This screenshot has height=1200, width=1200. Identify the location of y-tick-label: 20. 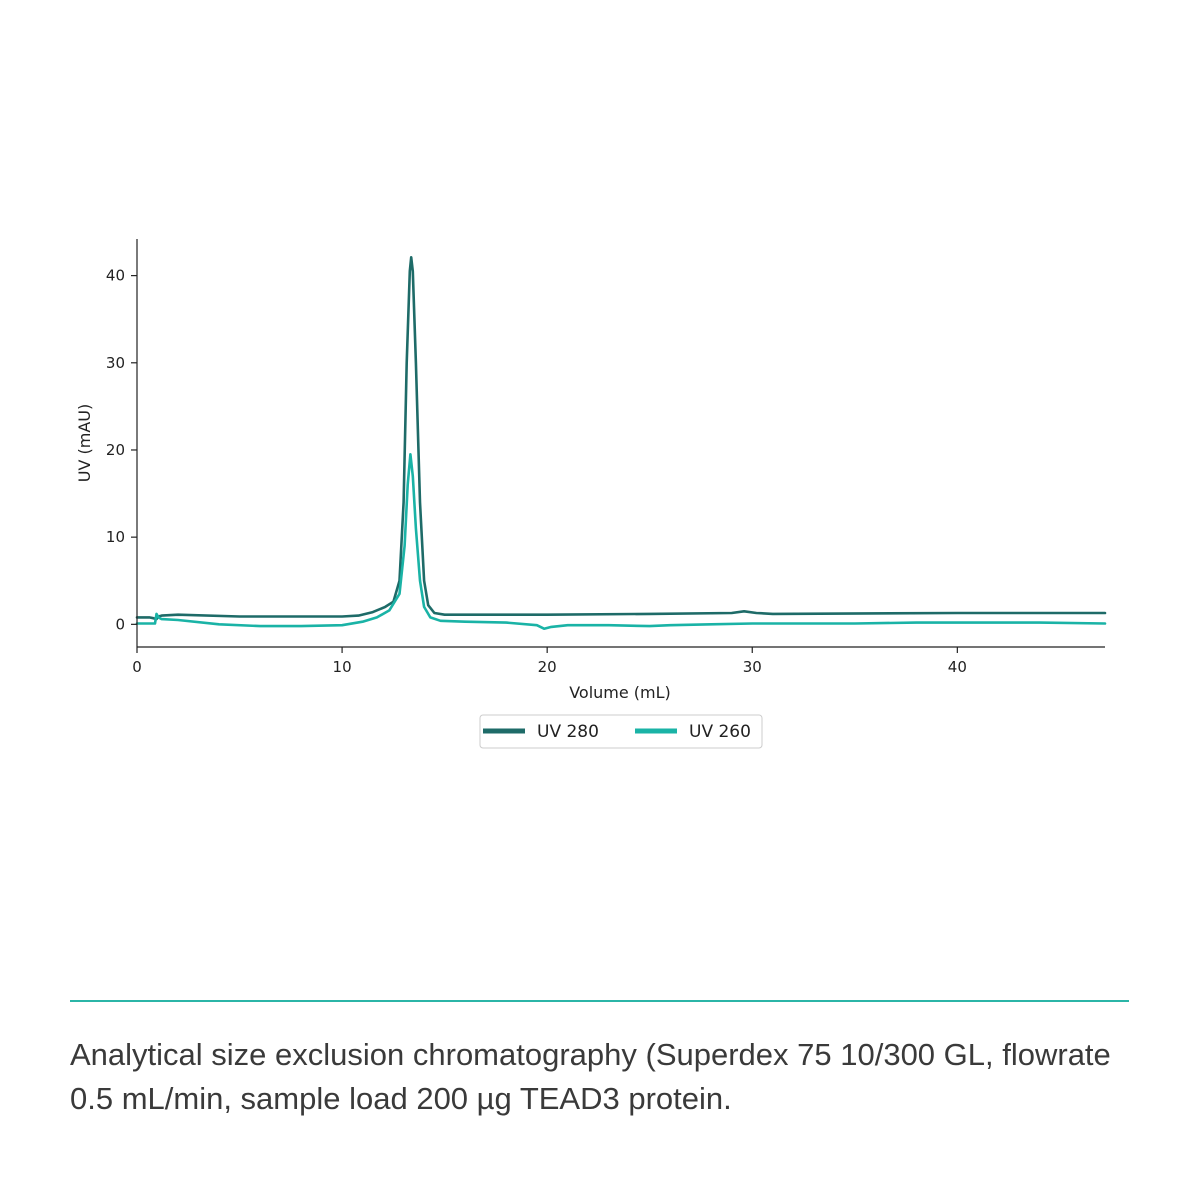
(115, 450).